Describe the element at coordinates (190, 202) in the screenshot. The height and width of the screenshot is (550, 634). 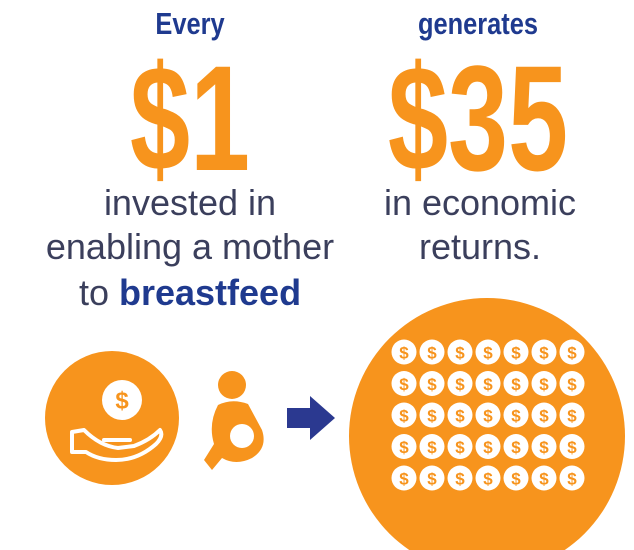
I see `left-line: invested in` at that location.